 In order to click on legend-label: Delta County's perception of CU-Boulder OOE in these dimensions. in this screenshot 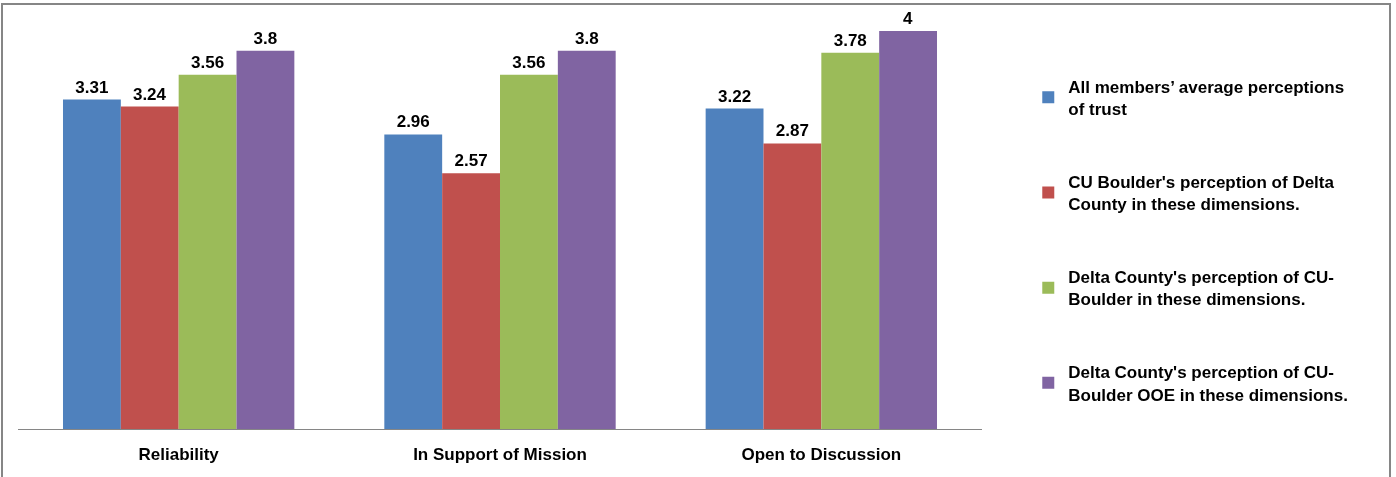, I will do `click(1208, 384)`.